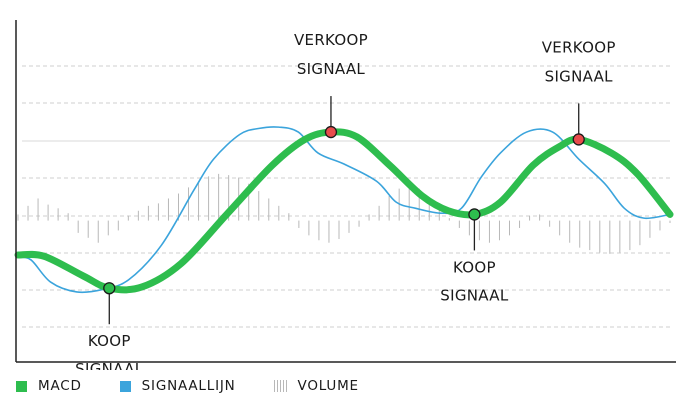 Image resolution: width=688 pixels, height=405 pixels. What do you see at coordinates (125, 386) in the screenshot?
I see `signal-swatch` at bounding box center [125, 386].